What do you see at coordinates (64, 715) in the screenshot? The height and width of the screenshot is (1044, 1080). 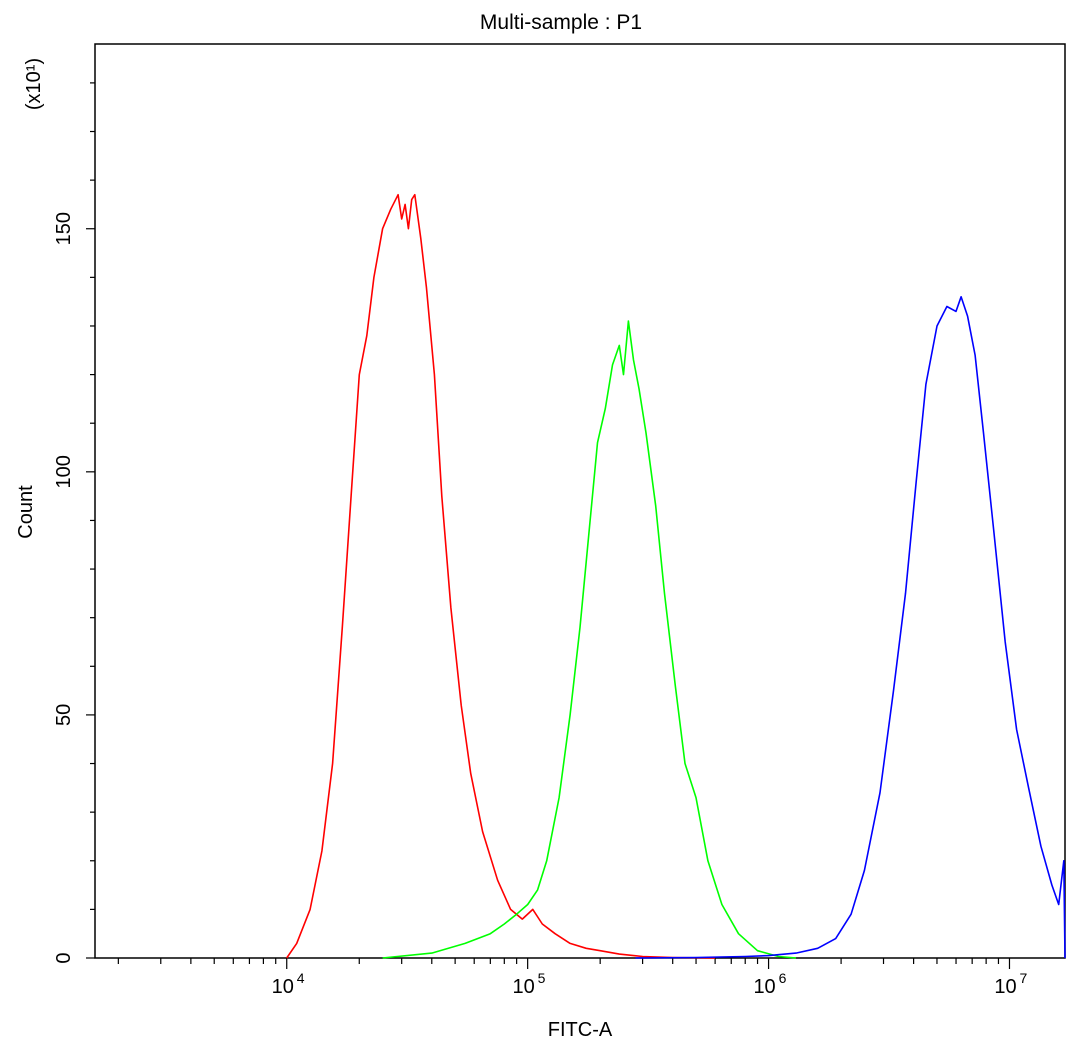 I see `y-tick-label: 50` at bounding box center [64, 715].